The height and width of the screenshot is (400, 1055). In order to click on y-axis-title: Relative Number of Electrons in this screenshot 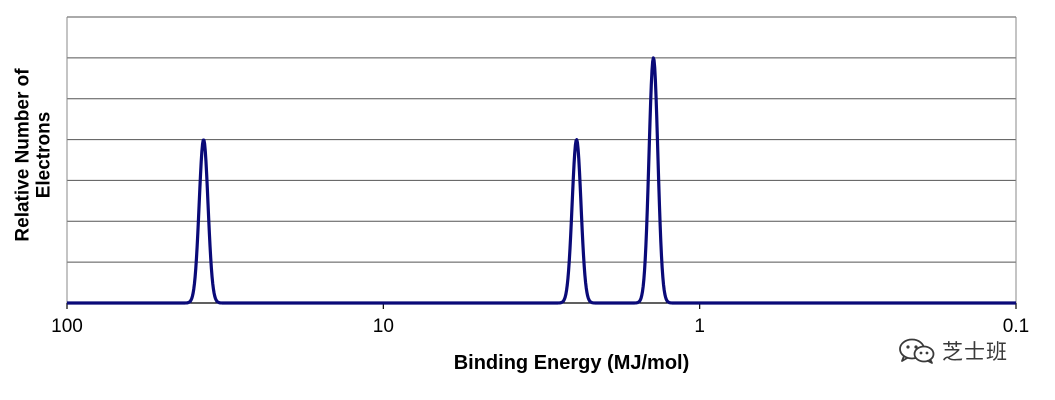, I will do `click(34, 155)`.